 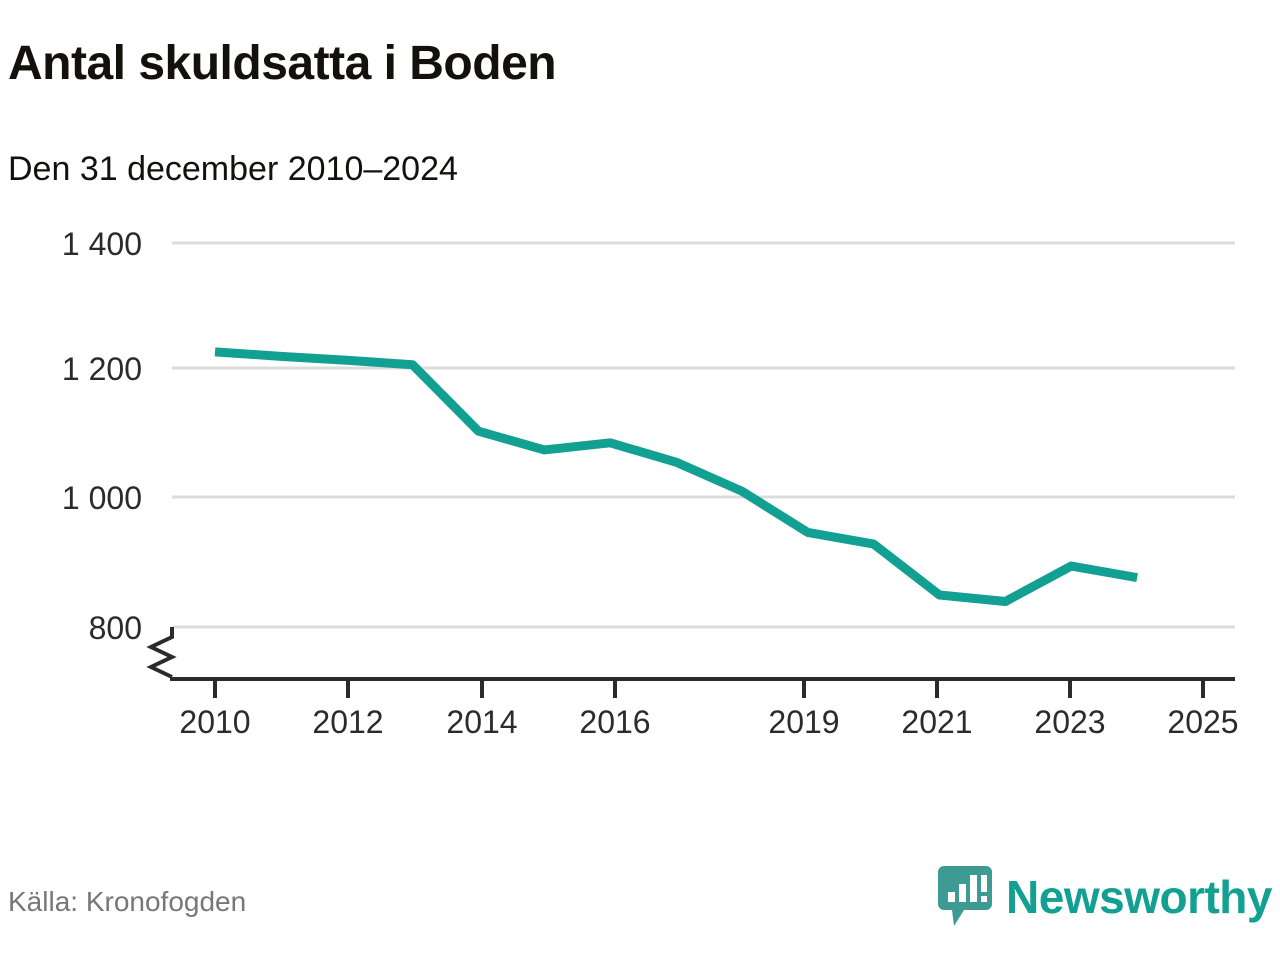 I want to click on x-tick-label-2023: 2023, so click(x=1070, y=722).